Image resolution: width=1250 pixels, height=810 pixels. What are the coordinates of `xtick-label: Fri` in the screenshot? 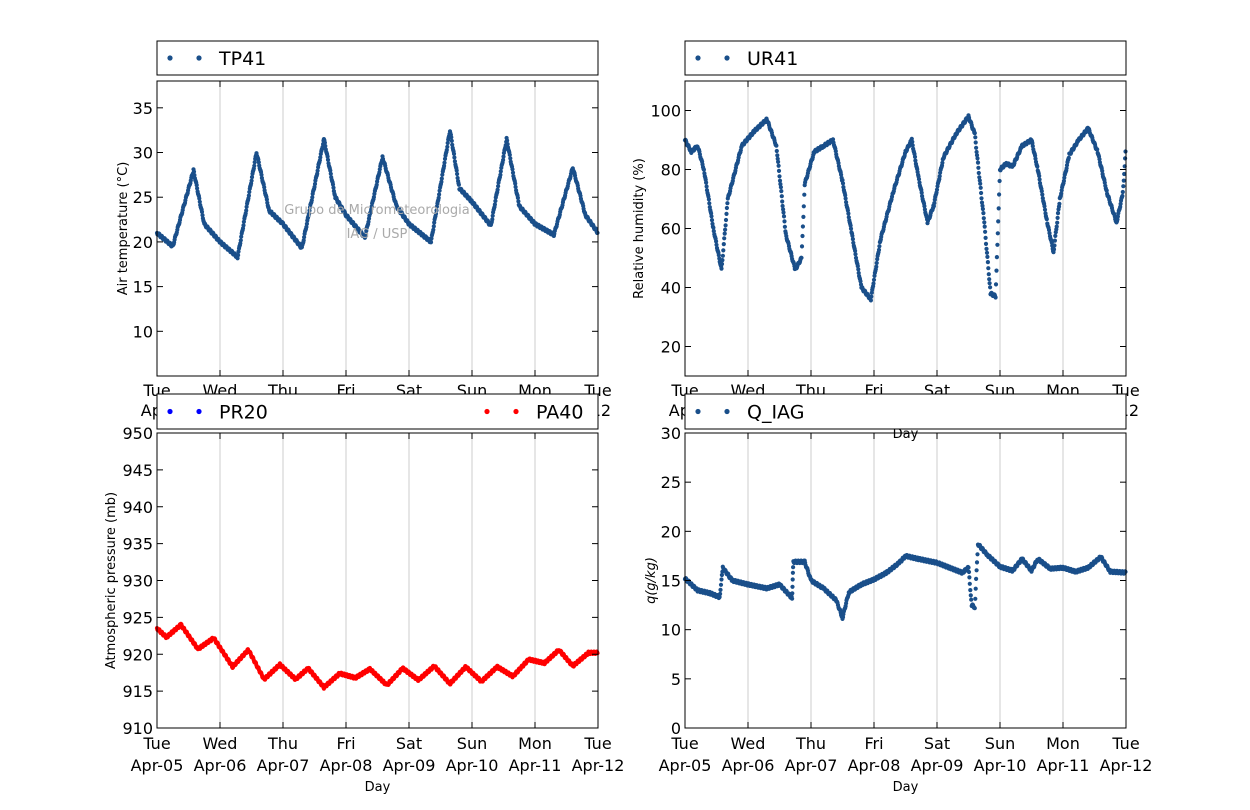 It's located at (873, 743).